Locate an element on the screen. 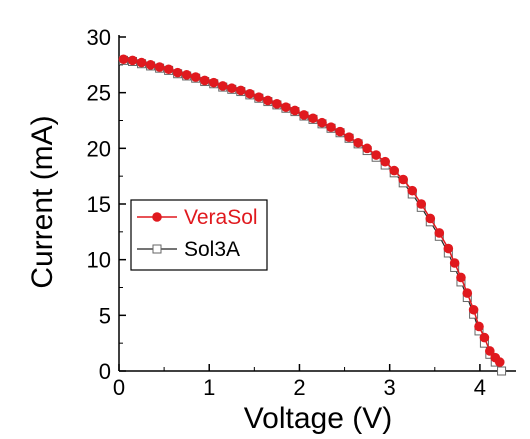  x-tick-label: 4 is located at coordinates (480, 387).